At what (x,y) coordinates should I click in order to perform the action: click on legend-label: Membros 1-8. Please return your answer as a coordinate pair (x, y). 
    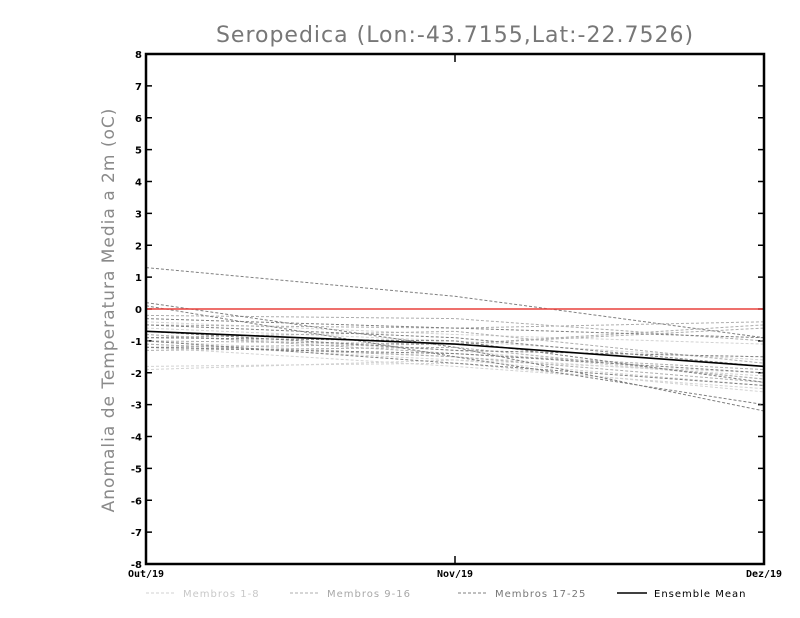
    Looking at the image, I should click on (221, 594).